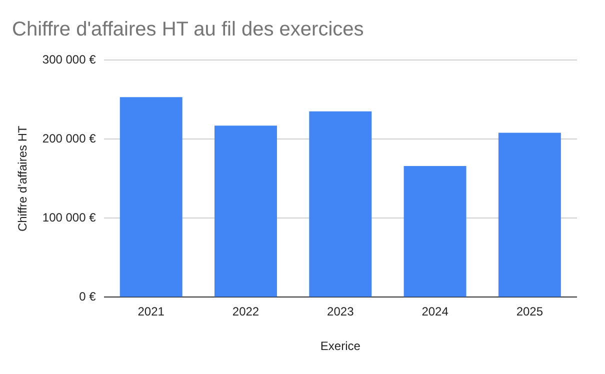  Describe the element at coordinates (87, 297) in the screenshot. I see `y-tick-label: 0 €` at that location.